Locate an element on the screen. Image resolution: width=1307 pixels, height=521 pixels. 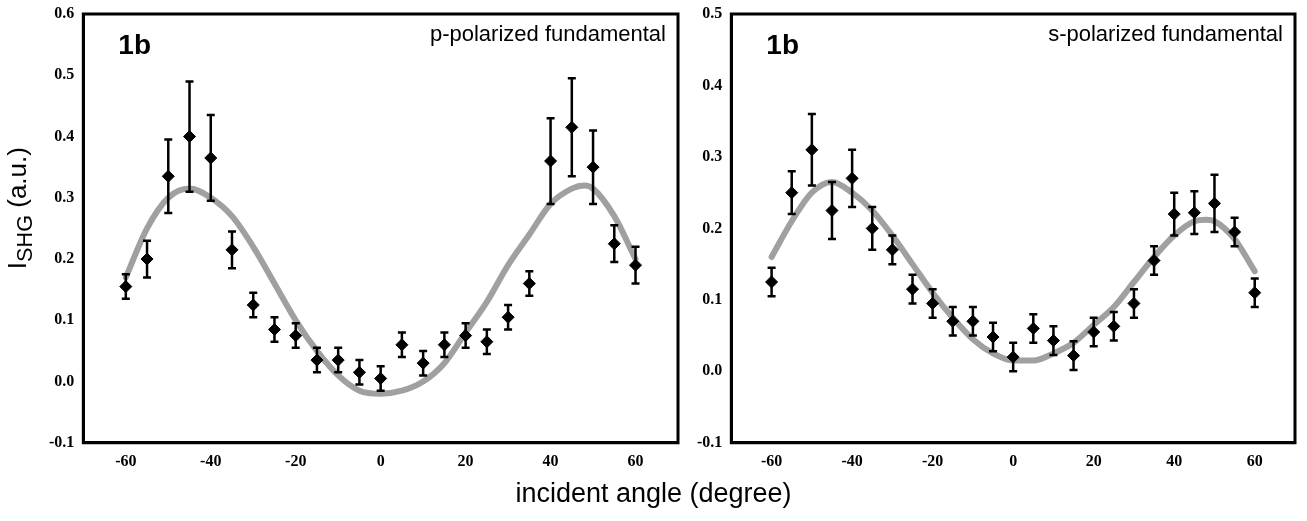
annotation: s-polarized fundamental is located at coordinates (1165, 34).